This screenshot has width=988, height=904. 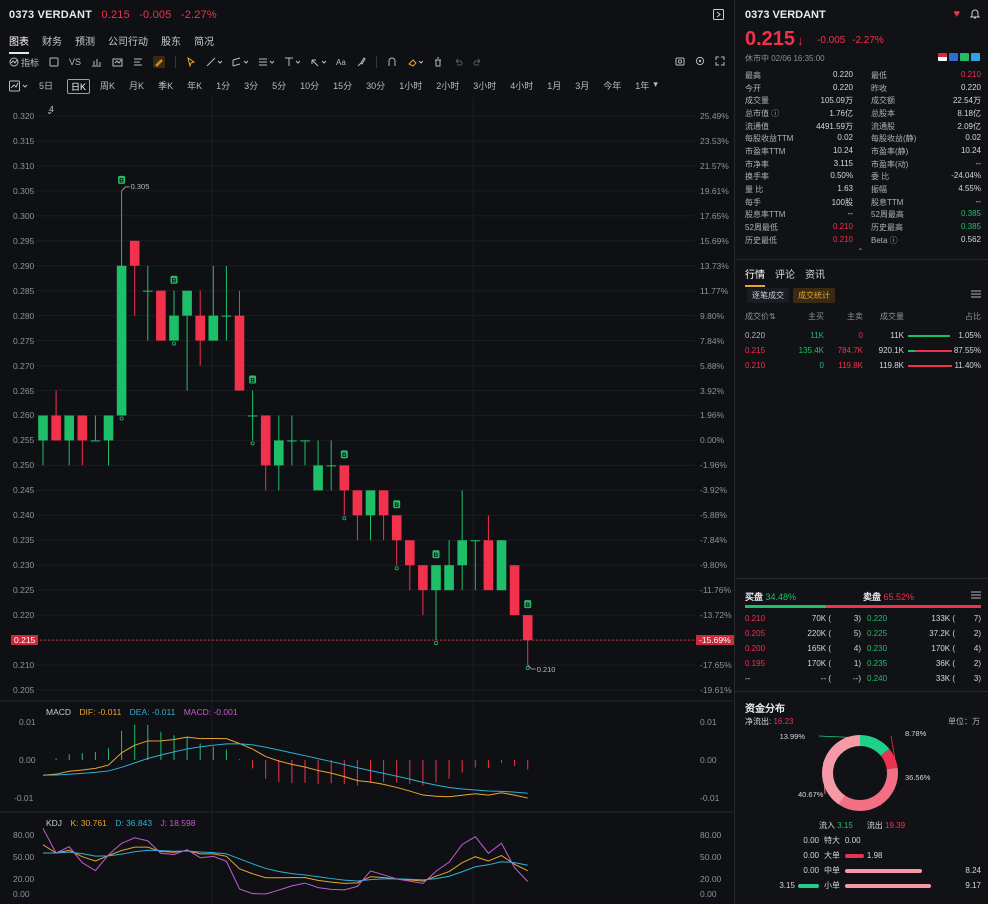 What do you see at coordinates (655, 83) in the screenshot?
I see `timeframe-dropdown-icon: ▾` at bounding box center [655, 83].